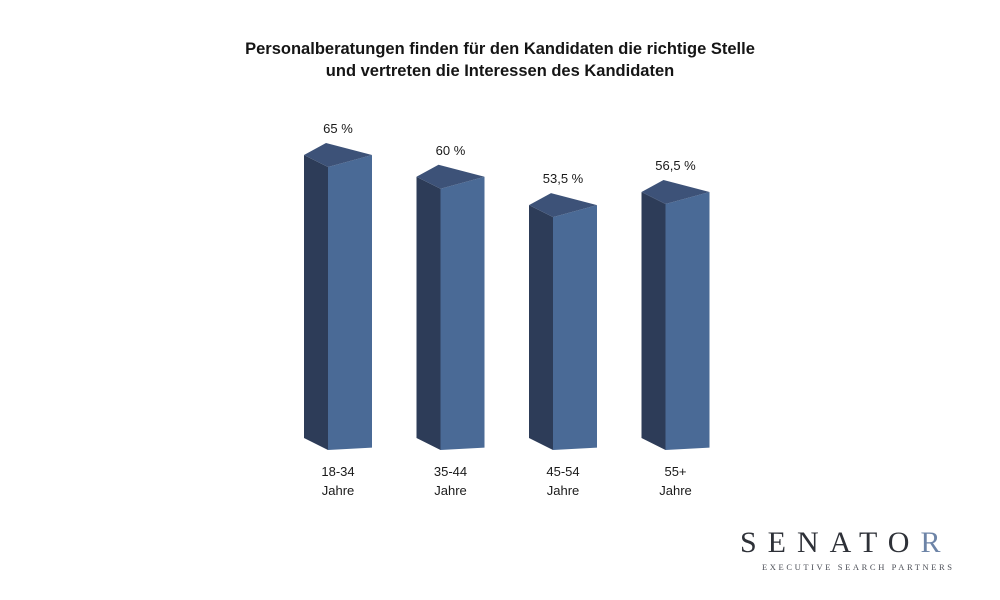 The image size is (1000, 600). I want to click on category-label-4-line-1: 55+, so click(675, 471).